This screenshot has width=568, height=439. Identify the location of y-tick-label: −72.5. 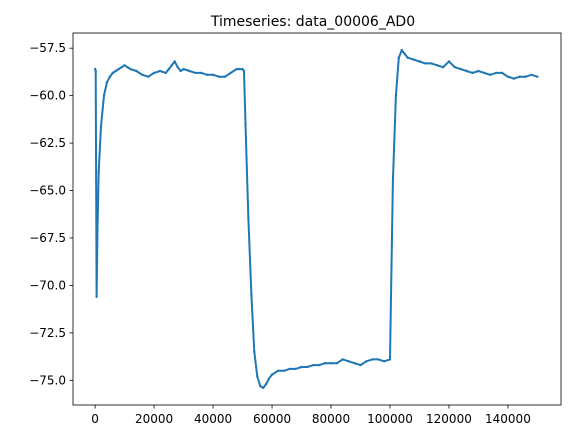
(47, 333).